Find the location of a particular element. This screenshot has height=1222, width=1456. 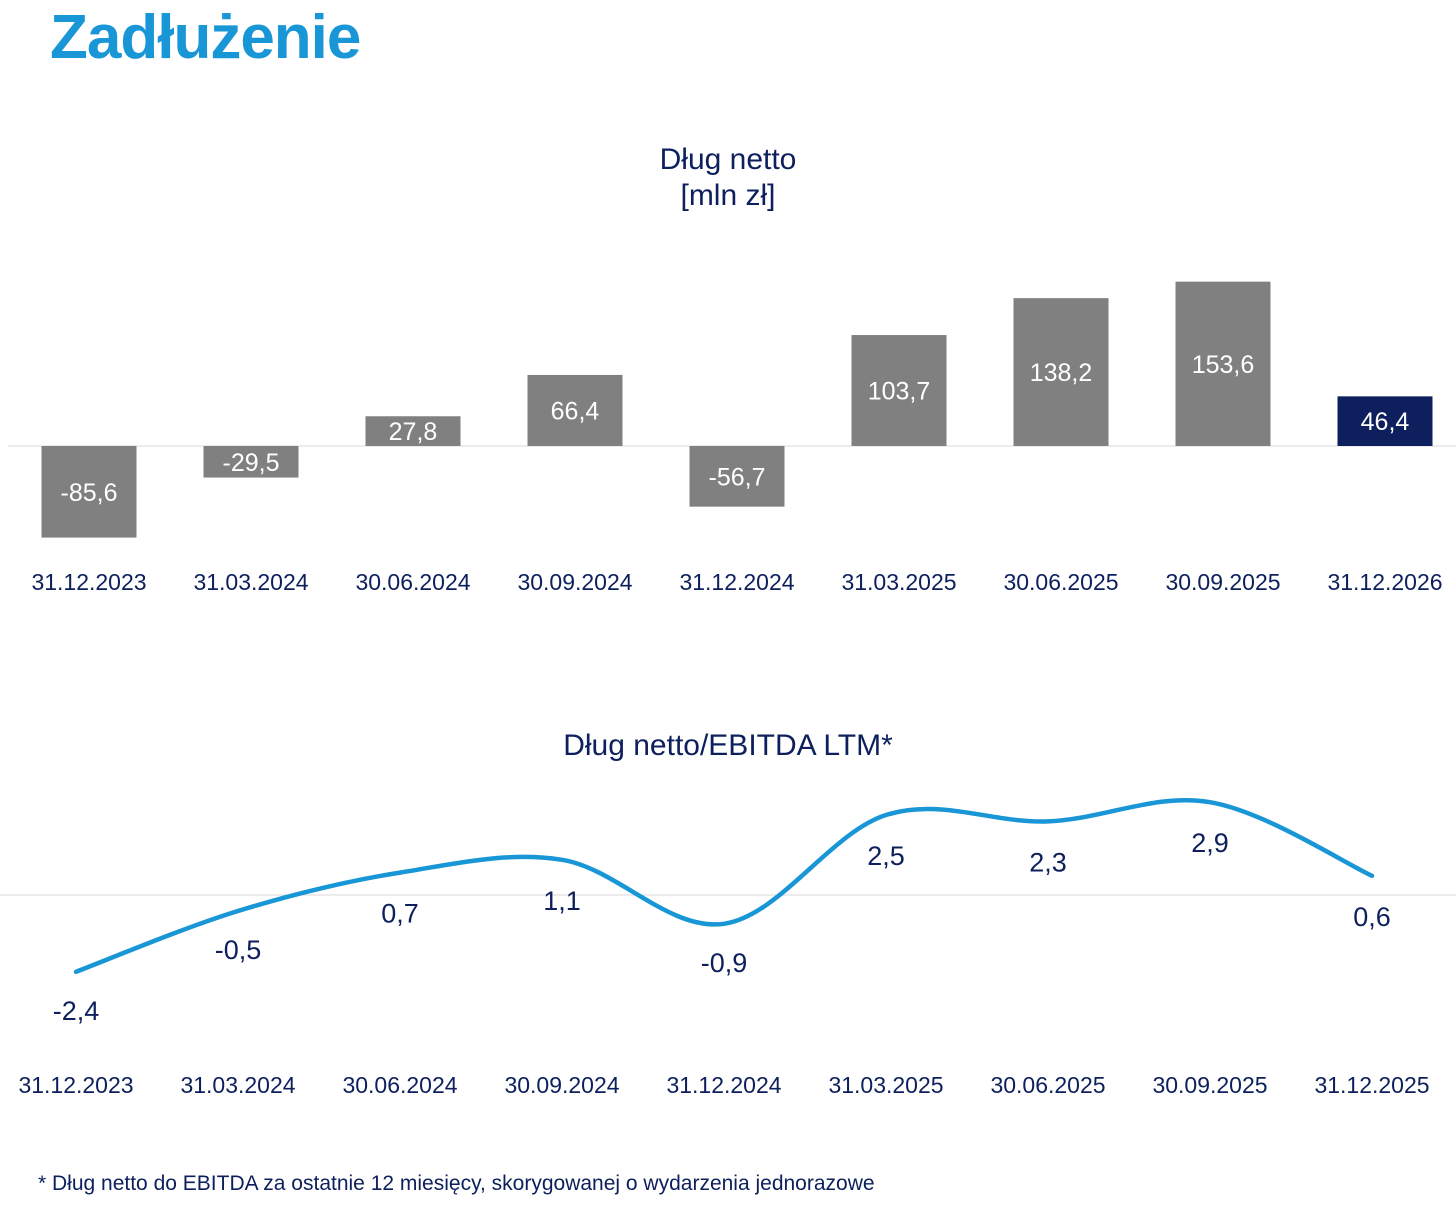

bar-value-label: -29,5 is located at coordinates (251, 463).